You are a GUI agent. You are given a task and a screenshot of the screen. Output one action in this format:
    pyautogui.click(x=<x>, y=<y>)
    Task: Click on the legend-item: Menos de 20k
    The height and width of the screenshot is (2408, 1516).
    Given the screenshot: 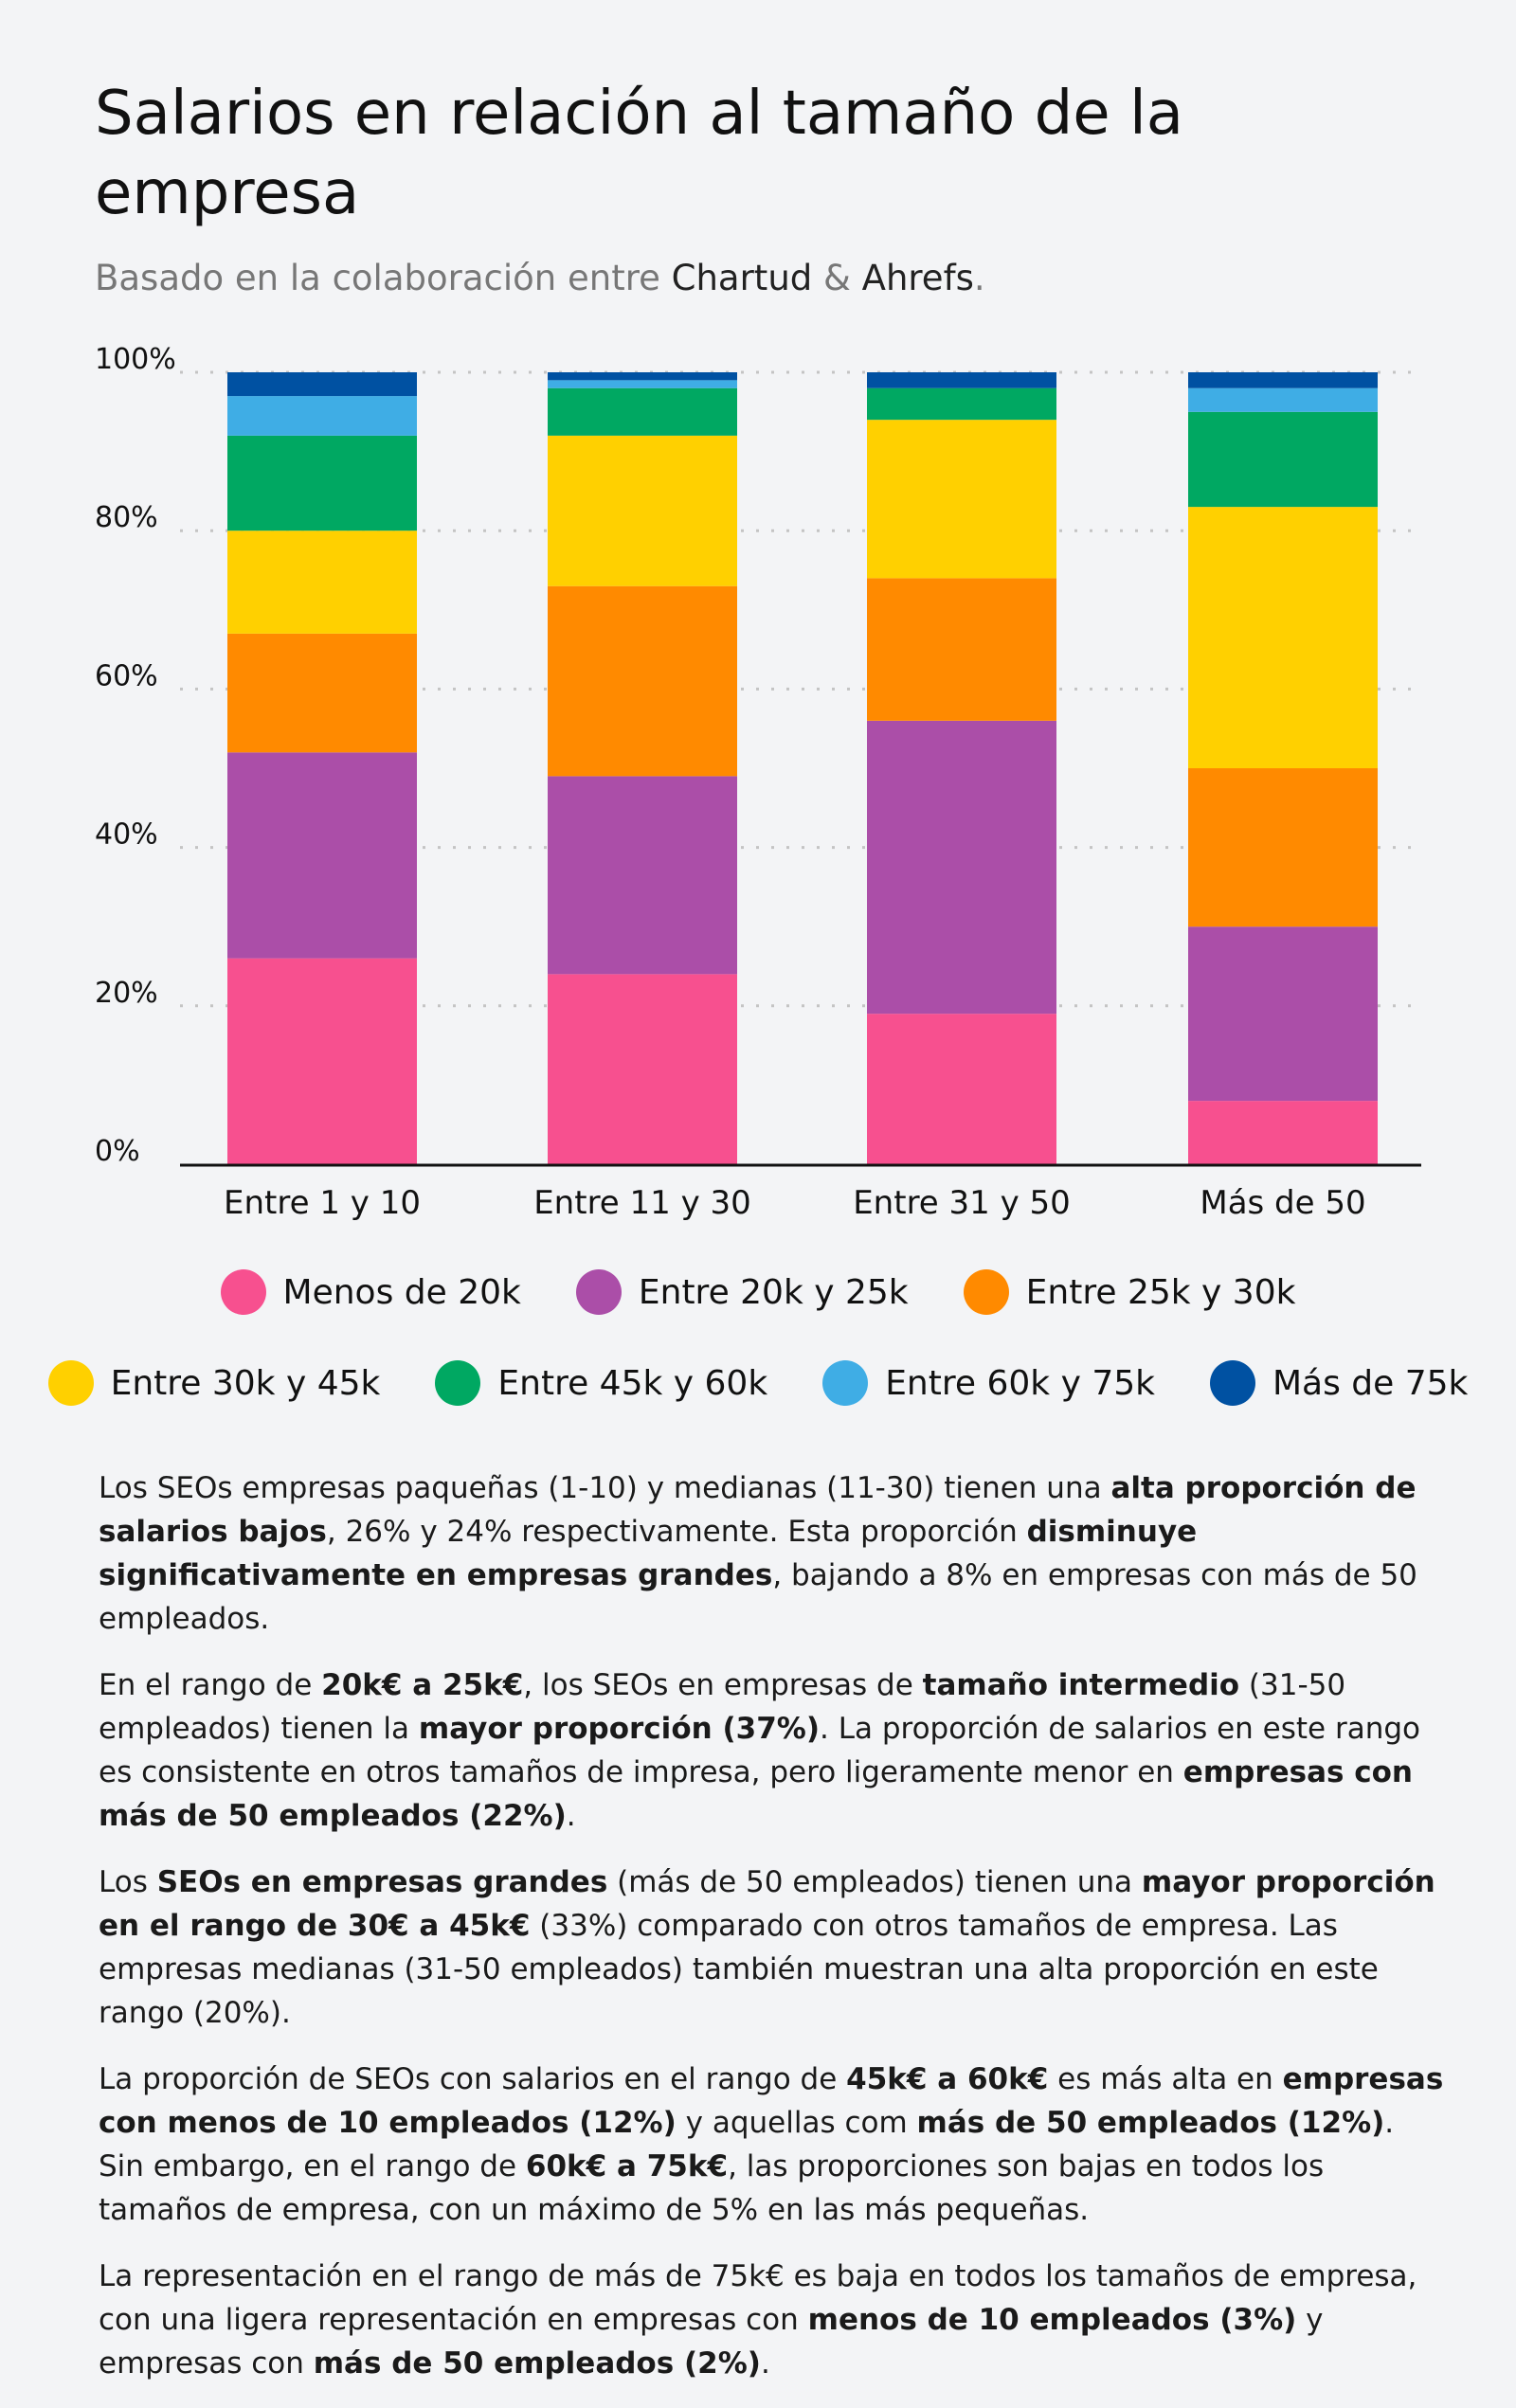 What is the action you would take?
    pyautogui.click(x=370, y=1292)
    